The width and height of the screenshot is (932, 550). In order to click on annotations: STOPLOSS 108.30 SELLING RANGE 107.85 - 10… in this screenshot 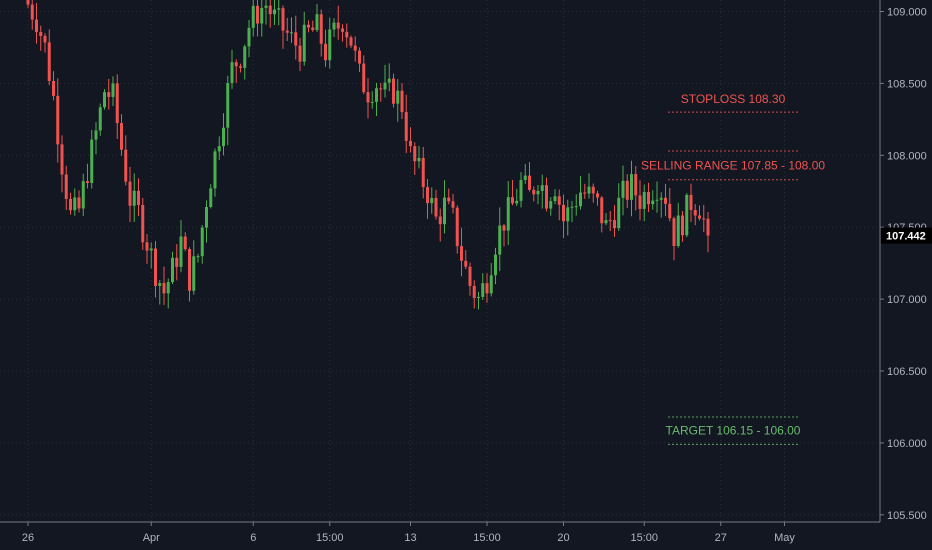, I will do `click(733, 268)`.